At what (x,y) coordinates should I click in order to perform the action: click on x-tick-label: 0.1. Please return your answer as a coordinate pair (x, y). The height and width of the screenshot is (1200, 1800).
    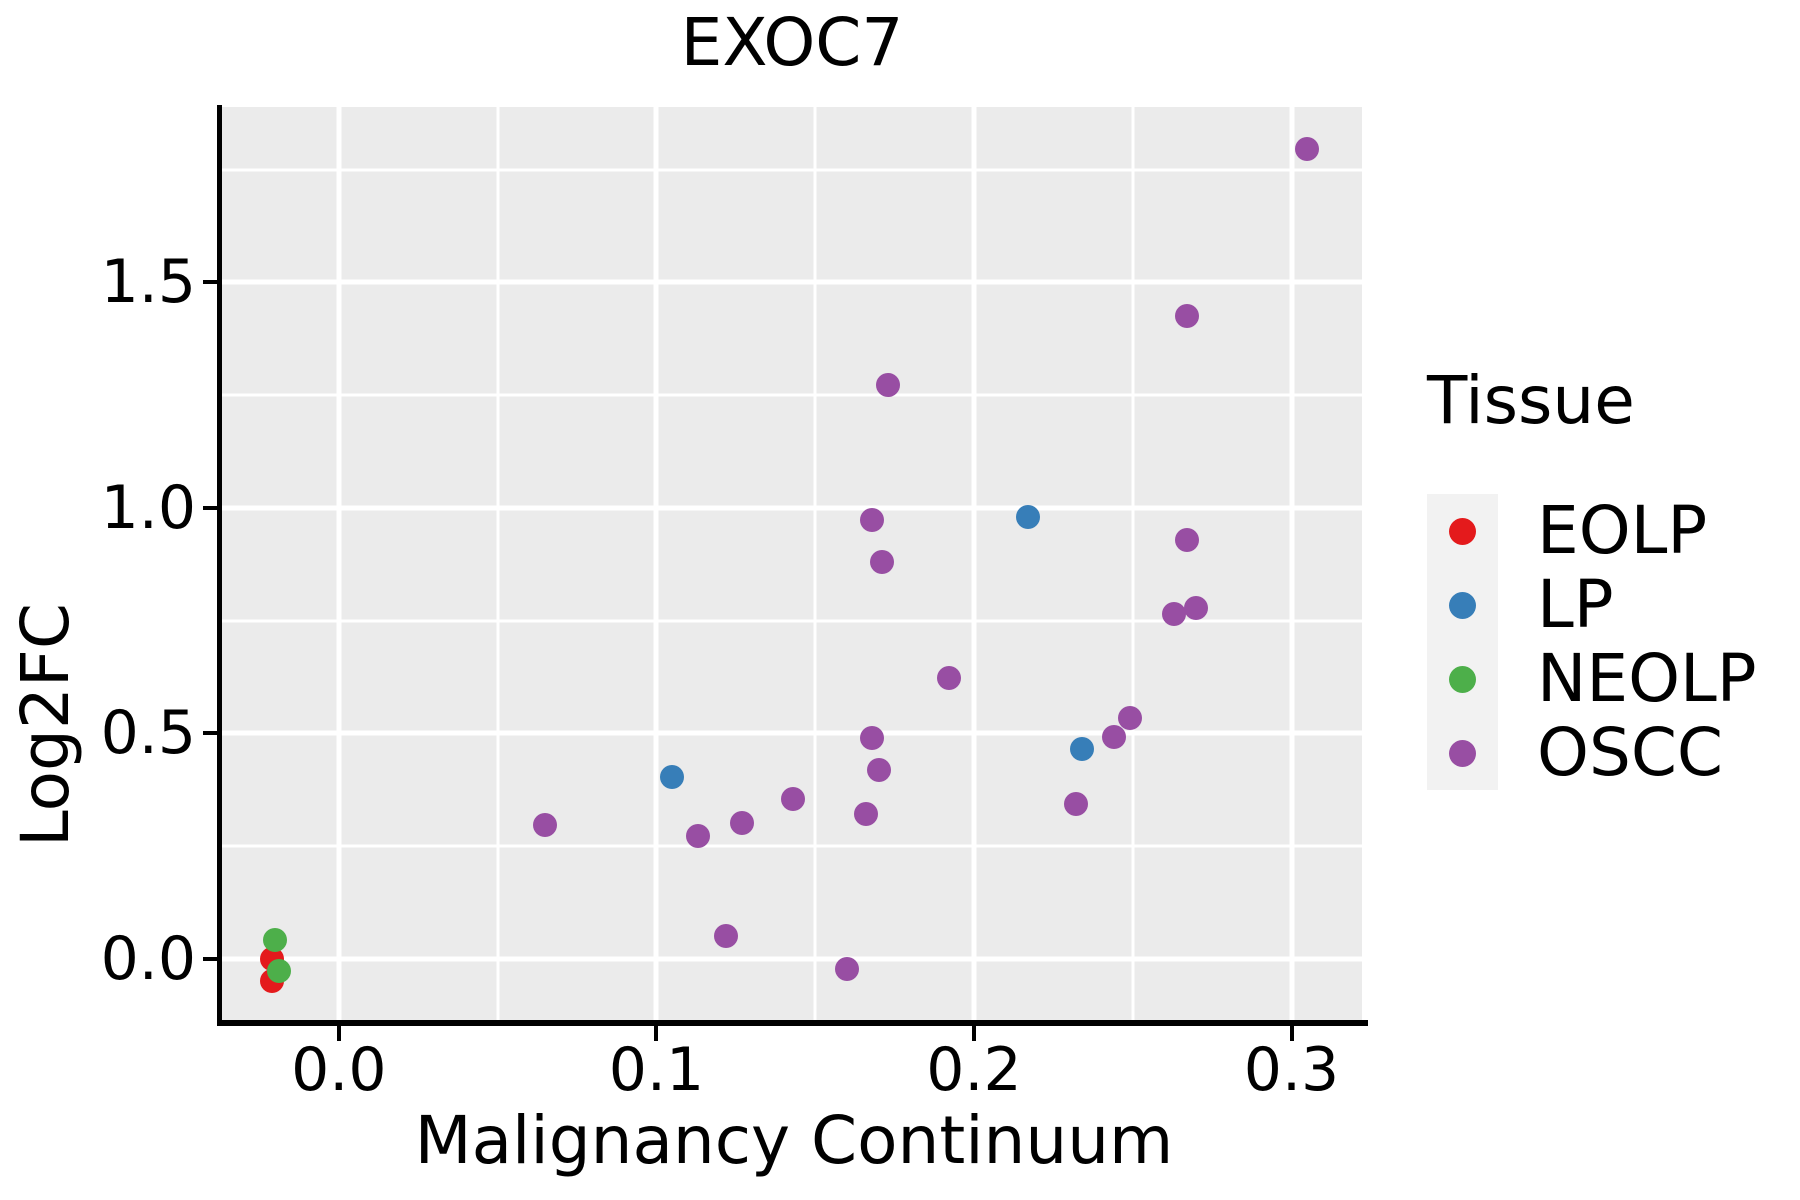
    Looking at the image, I should click on (656, 1070).